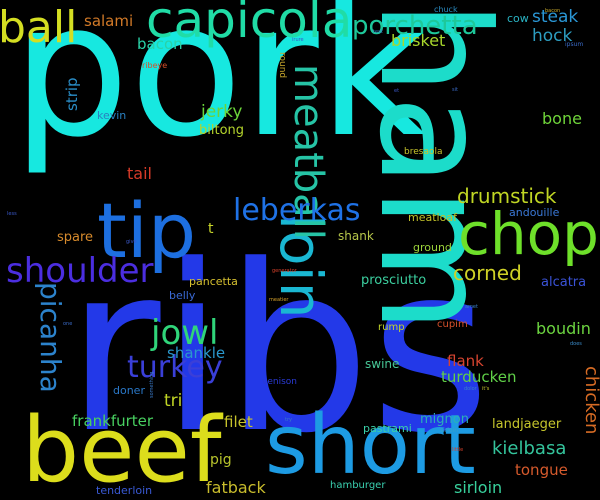 The width and height of the screenshot is (600, 500). I want to click on word-bresaola: bresaola, so click(423, 152).